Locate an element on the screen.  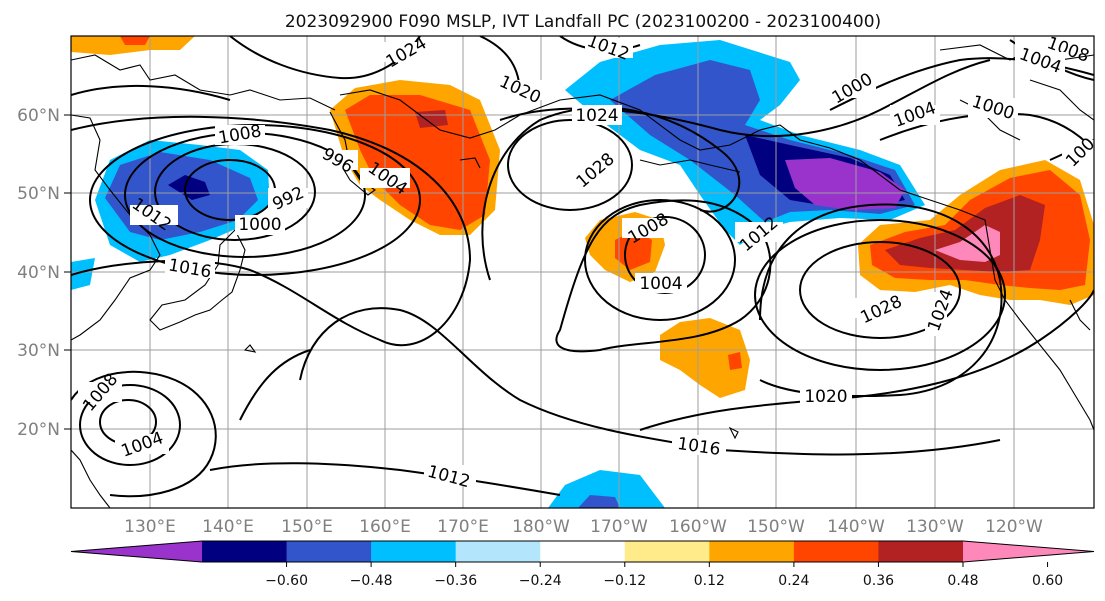
lat-label-30n: 30°N is located at coordinates (38, 351).